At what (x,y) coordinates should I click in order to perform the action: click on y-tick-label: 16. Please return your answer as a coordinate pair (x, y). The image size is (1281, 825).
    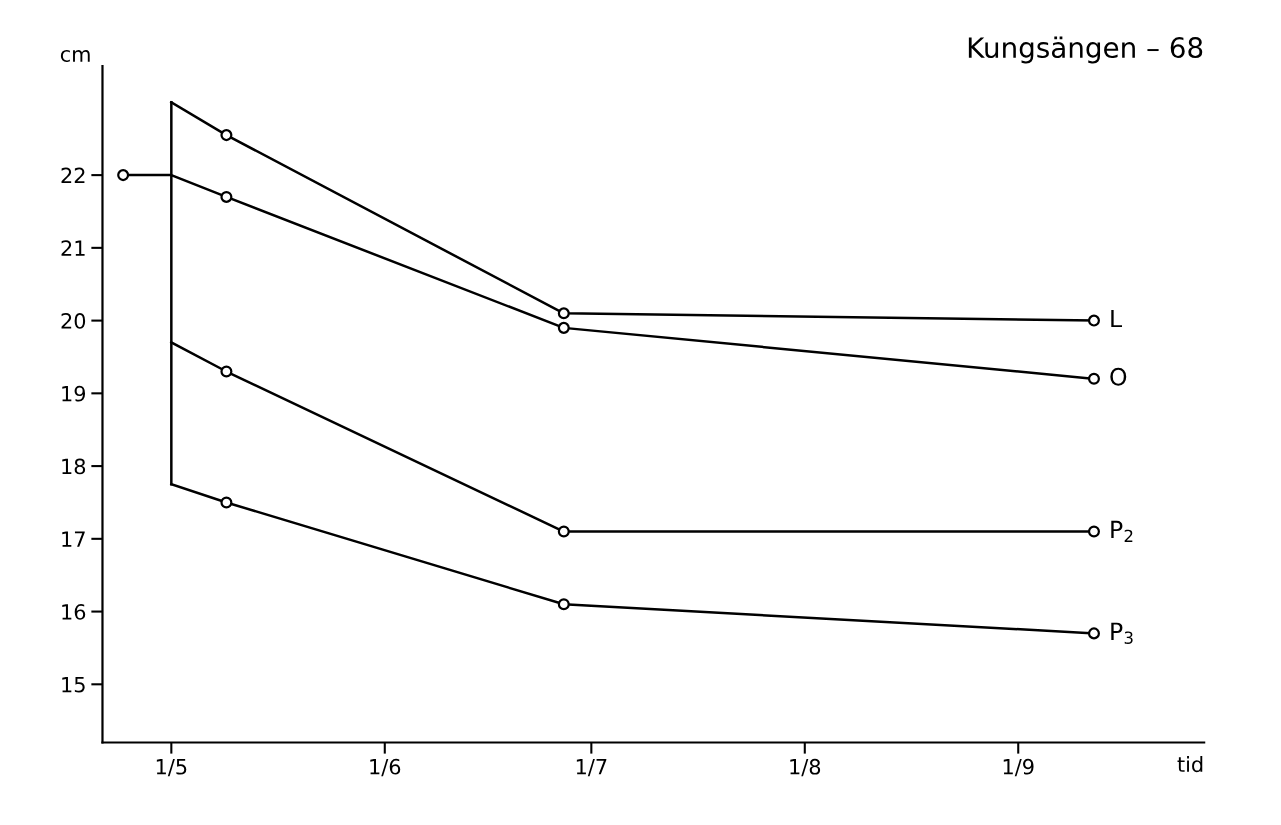
    Looking at the image, I should click on (74, 612).